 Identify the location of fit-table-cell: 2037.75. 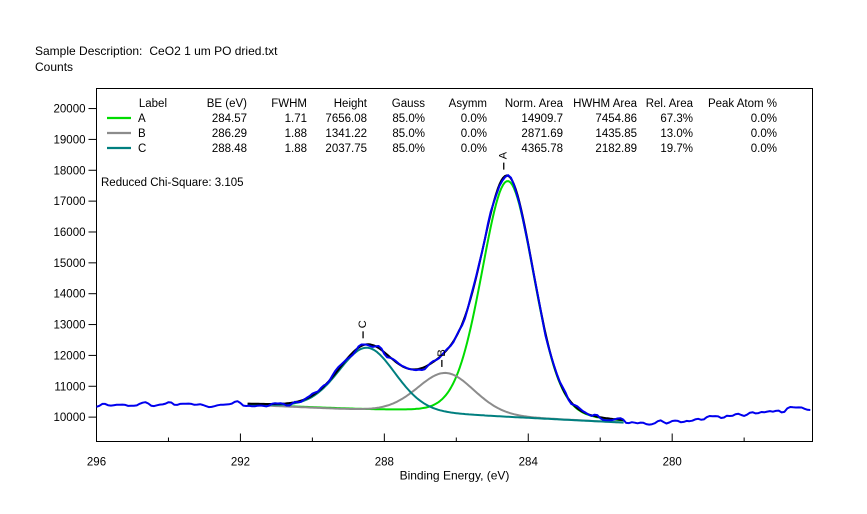
(346, 149).